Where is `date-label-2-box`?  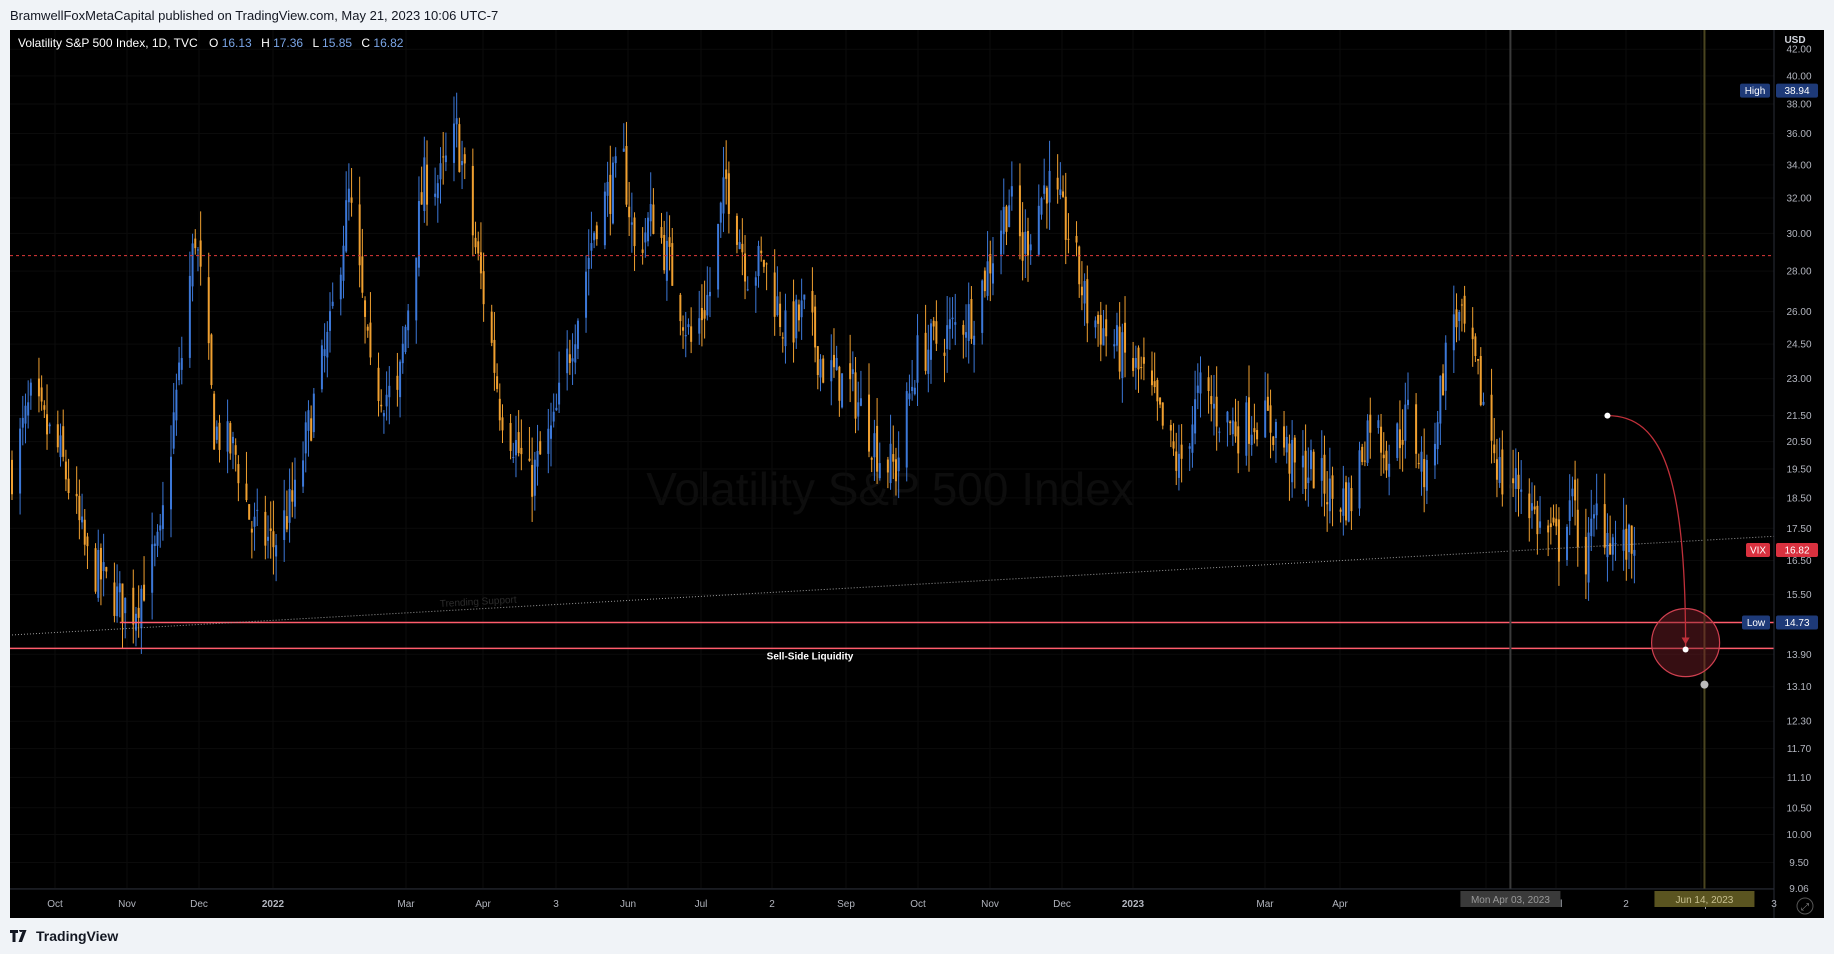 date-label-2-box is located at coordinates (1704, 899).